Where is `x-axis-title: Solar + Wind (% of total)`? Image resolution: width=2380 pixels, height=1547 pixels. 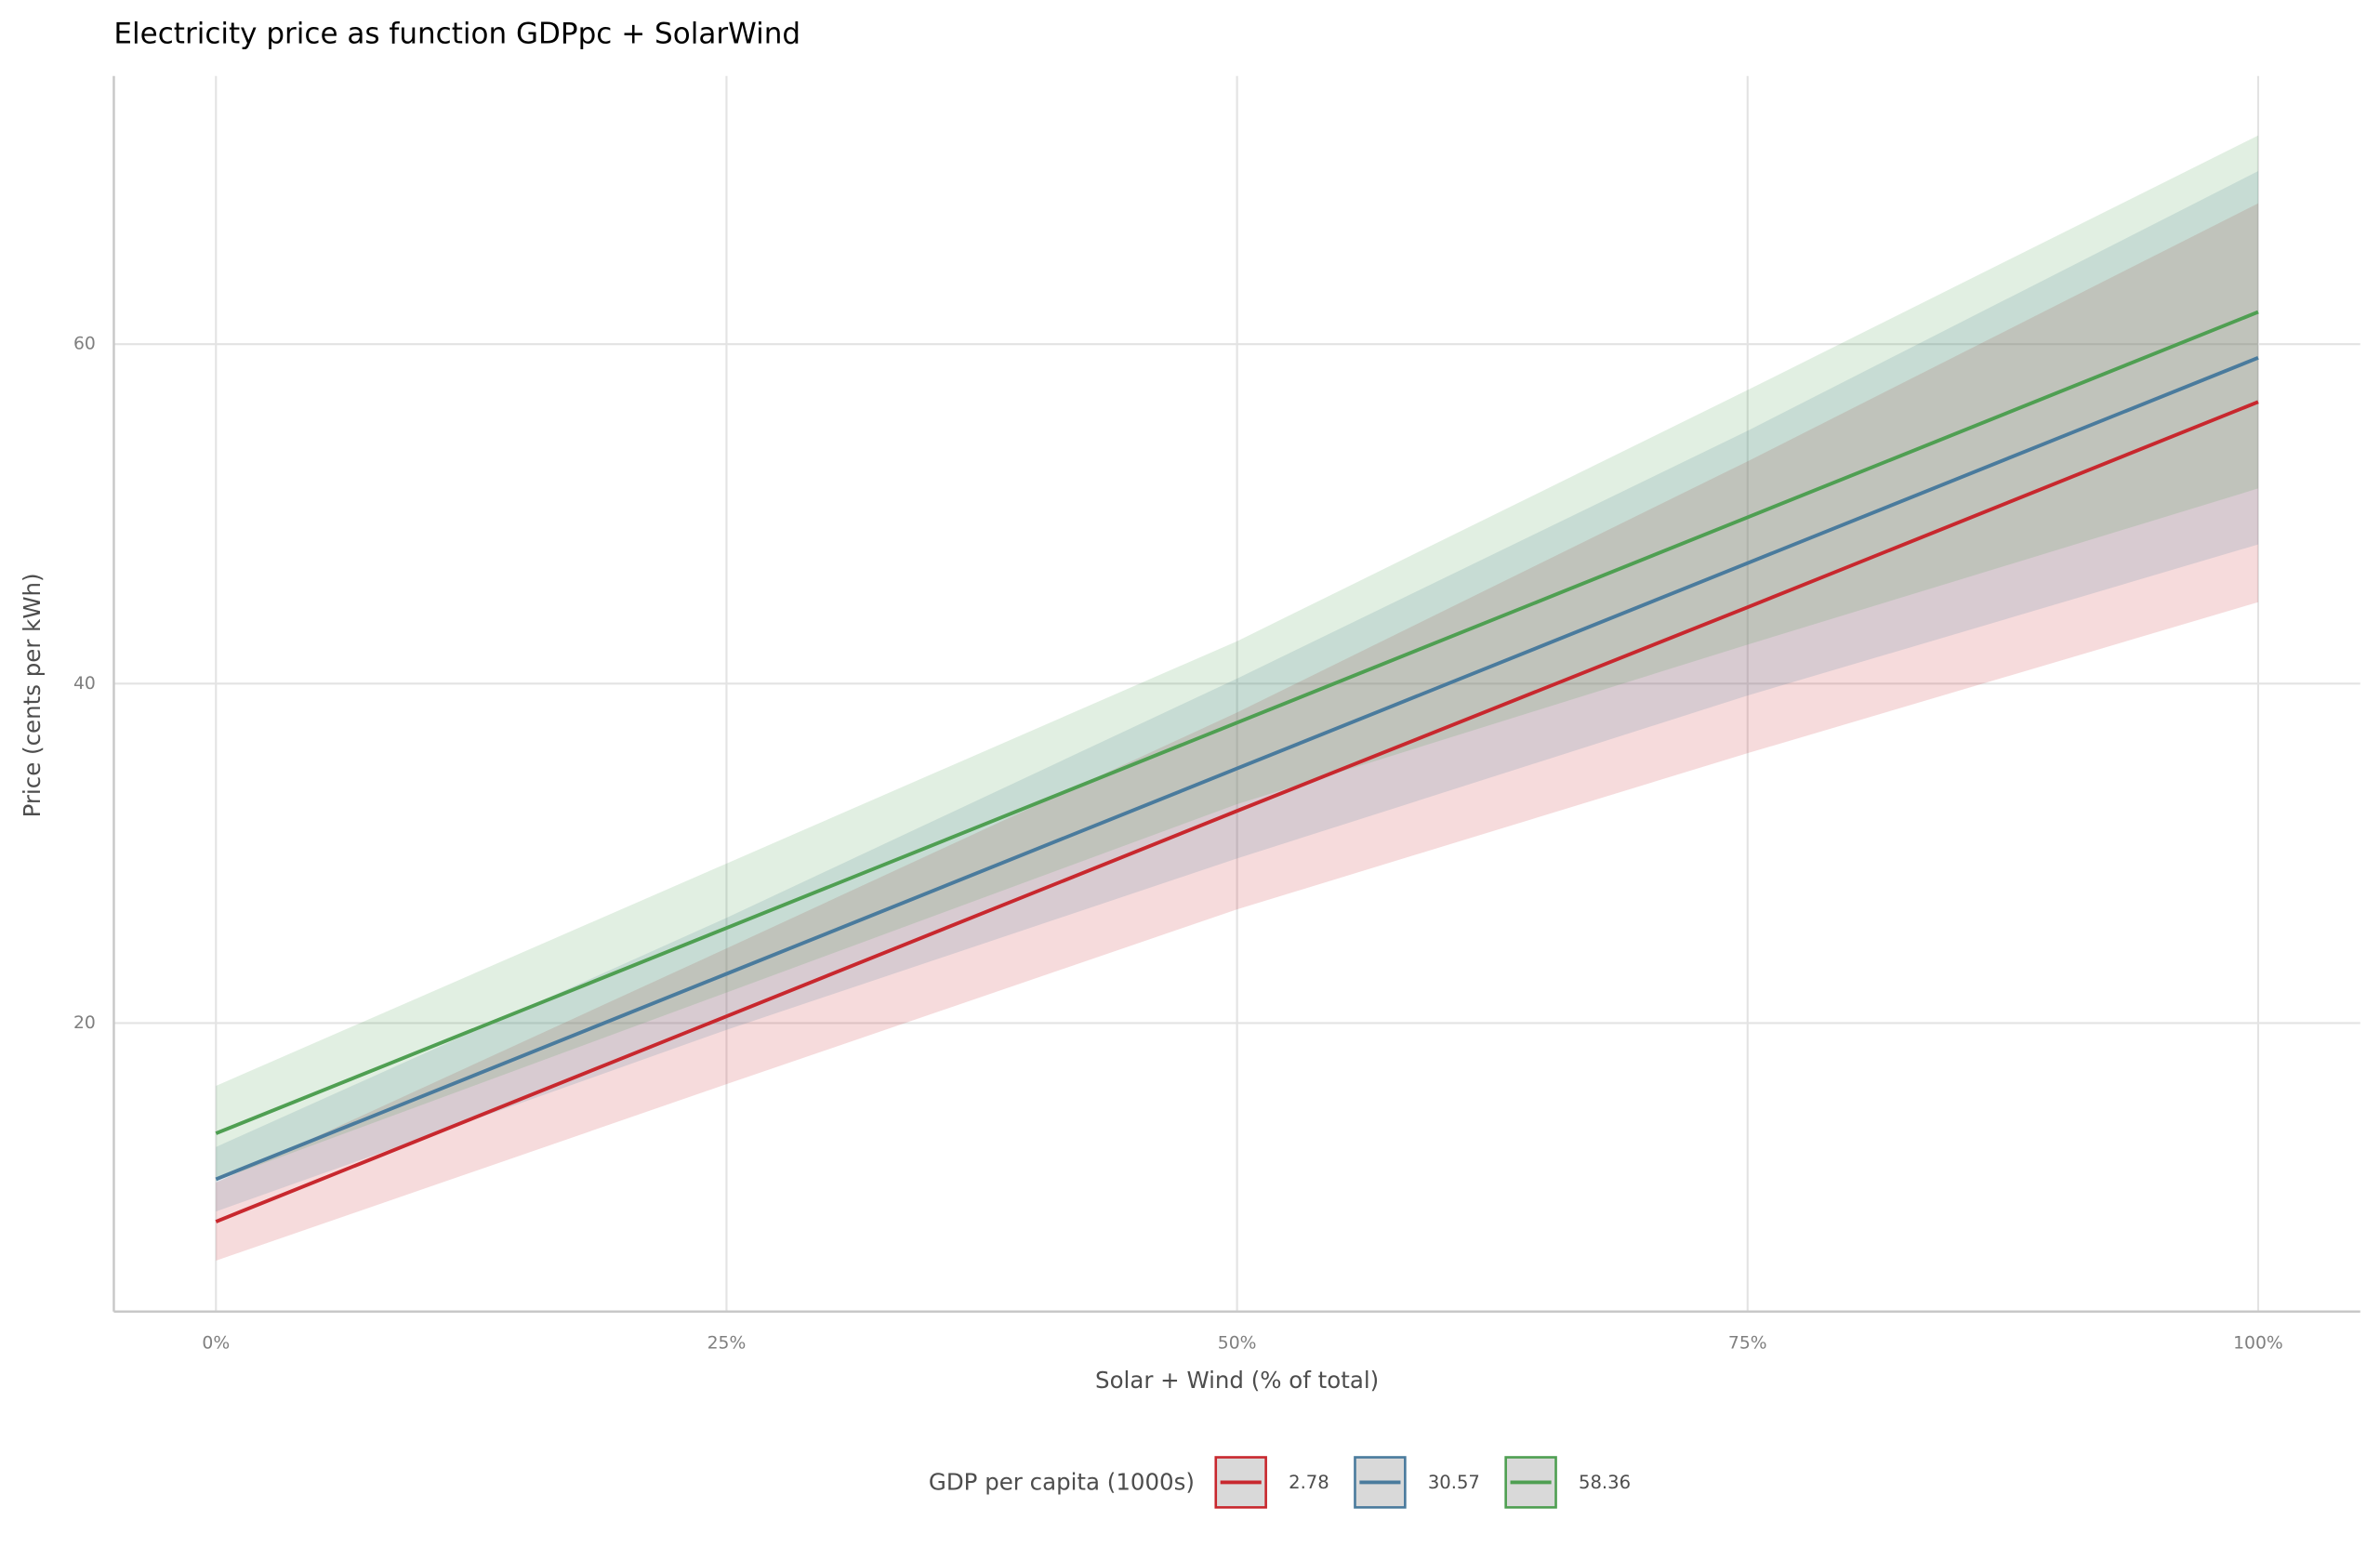 x-axis-title: Solar + Wind (% of total) is located at coordinates (1237, 1380).